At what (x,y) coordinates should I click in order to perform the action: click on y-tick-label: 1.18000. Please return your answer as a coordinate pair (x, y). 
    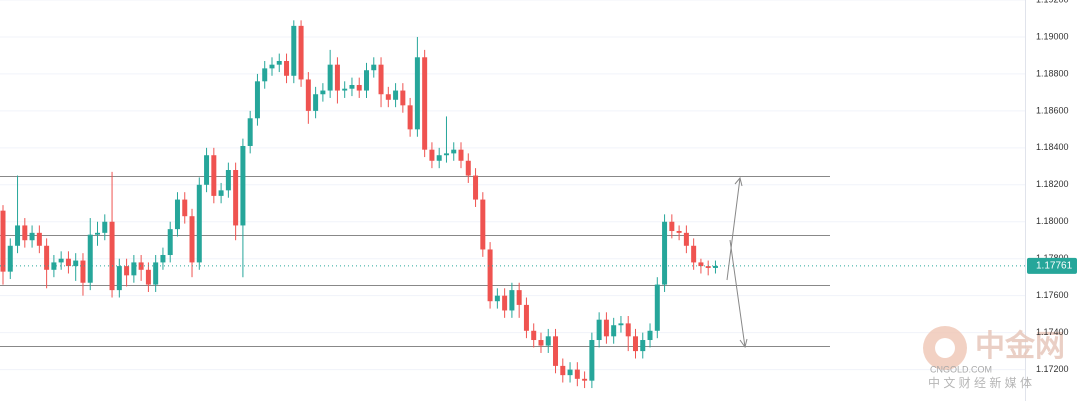
    Looking at the image, I should click on (1052, 221).